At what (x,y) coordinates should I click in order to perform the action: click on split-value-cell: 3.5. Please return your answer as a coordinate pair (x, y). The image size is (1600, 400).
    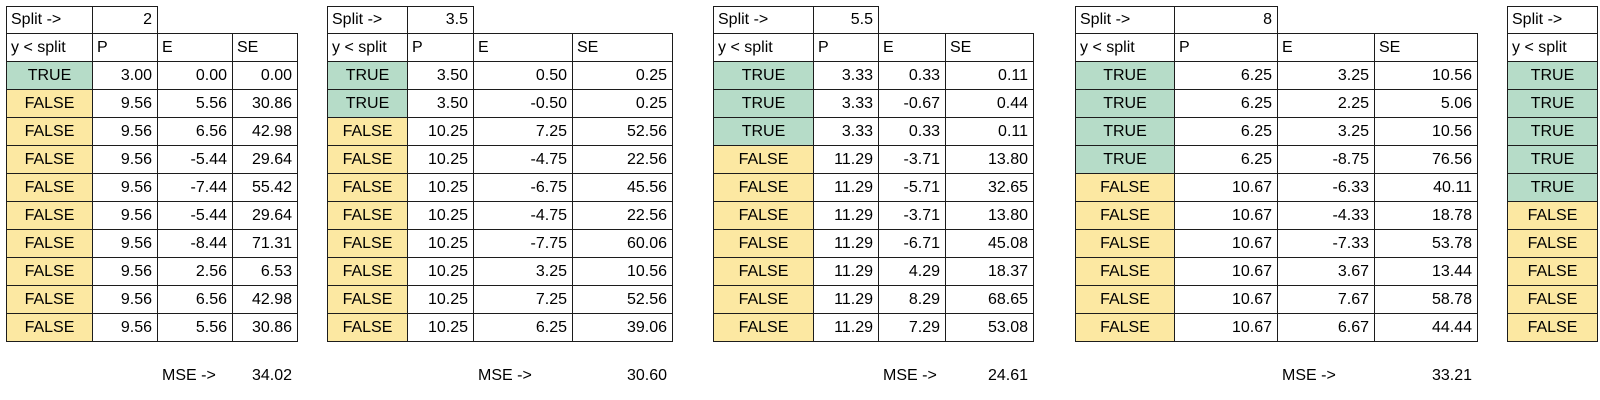
    Looking at the image, I should click on (440, 20).